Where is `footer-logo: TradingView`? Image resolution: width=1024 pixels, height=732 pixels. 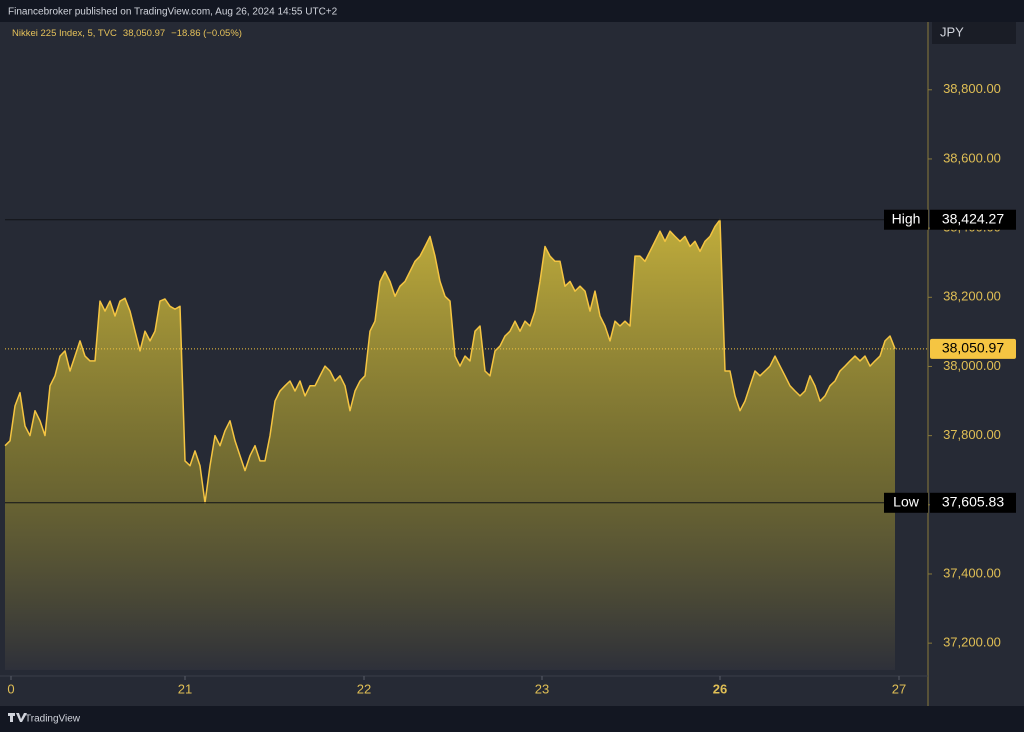
footer-logo: TradingView is located at coordinates (44, 719).